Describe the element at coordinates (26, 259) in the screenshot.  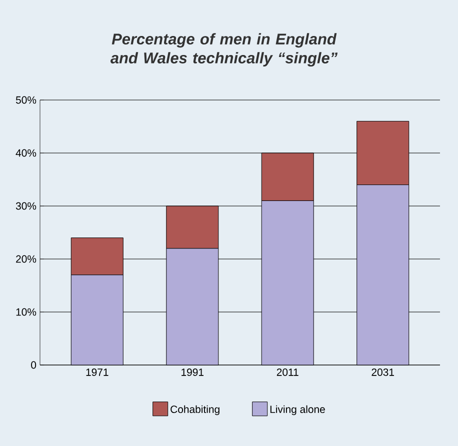
I see `y-tick-label: 20%` at that location.